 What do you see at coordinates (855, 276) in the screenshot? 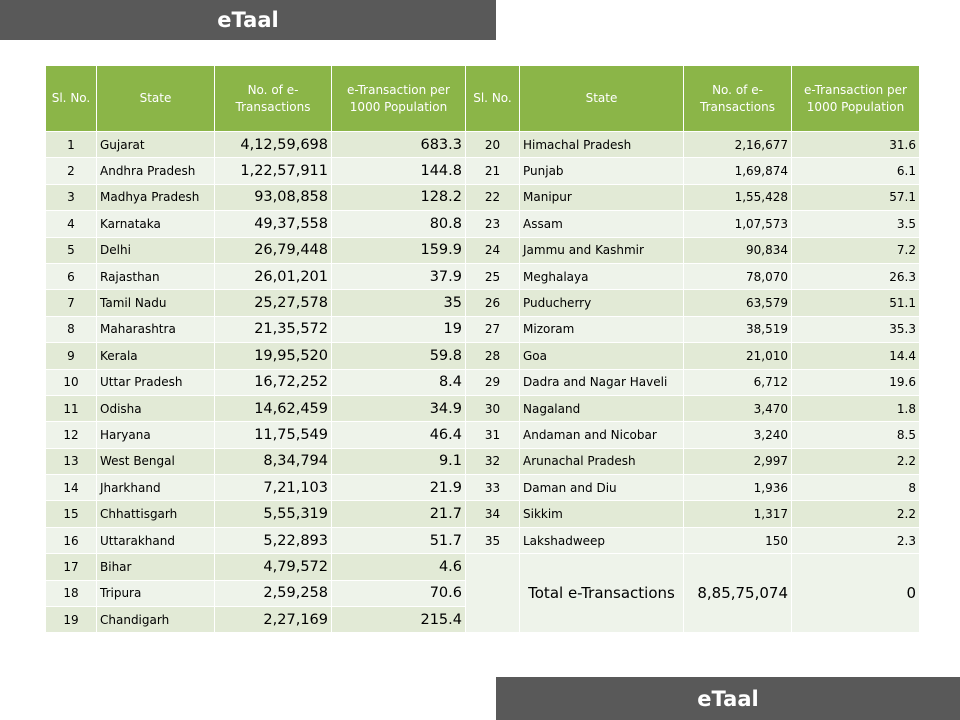
I see `cell-per-1000: 26.3` at bounding box center [855, 276].